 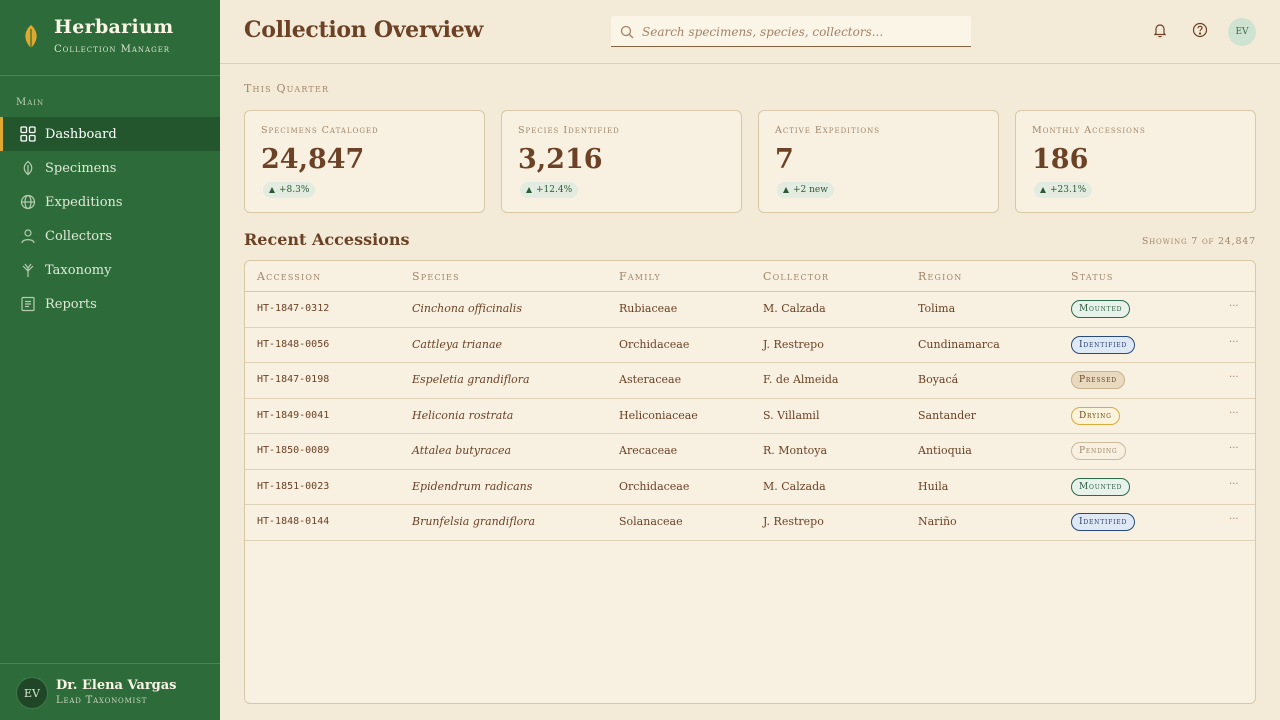 What do you see at coordinates (78, 236) in the screenshot?
I see `sidebar-item-label: Collectors` at bounding box center [78, 236].